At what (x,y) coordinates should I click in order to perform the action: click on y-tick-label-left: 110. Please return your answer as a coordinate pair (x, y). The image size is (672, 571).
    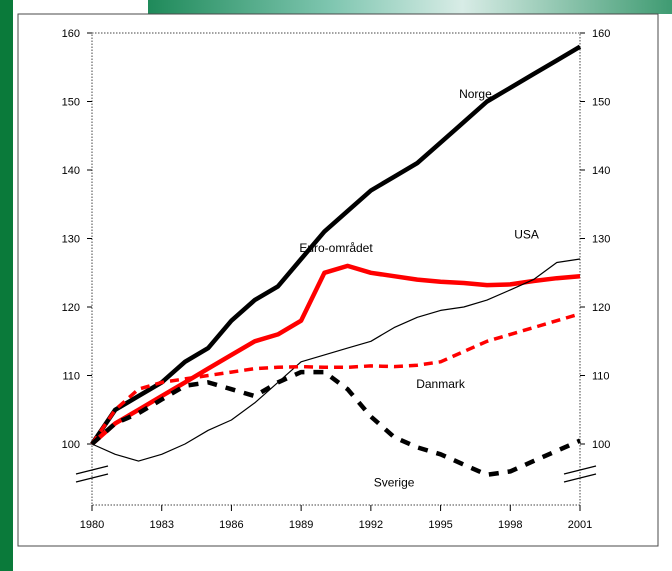
    Looking at the image, I should click on (71, 377).